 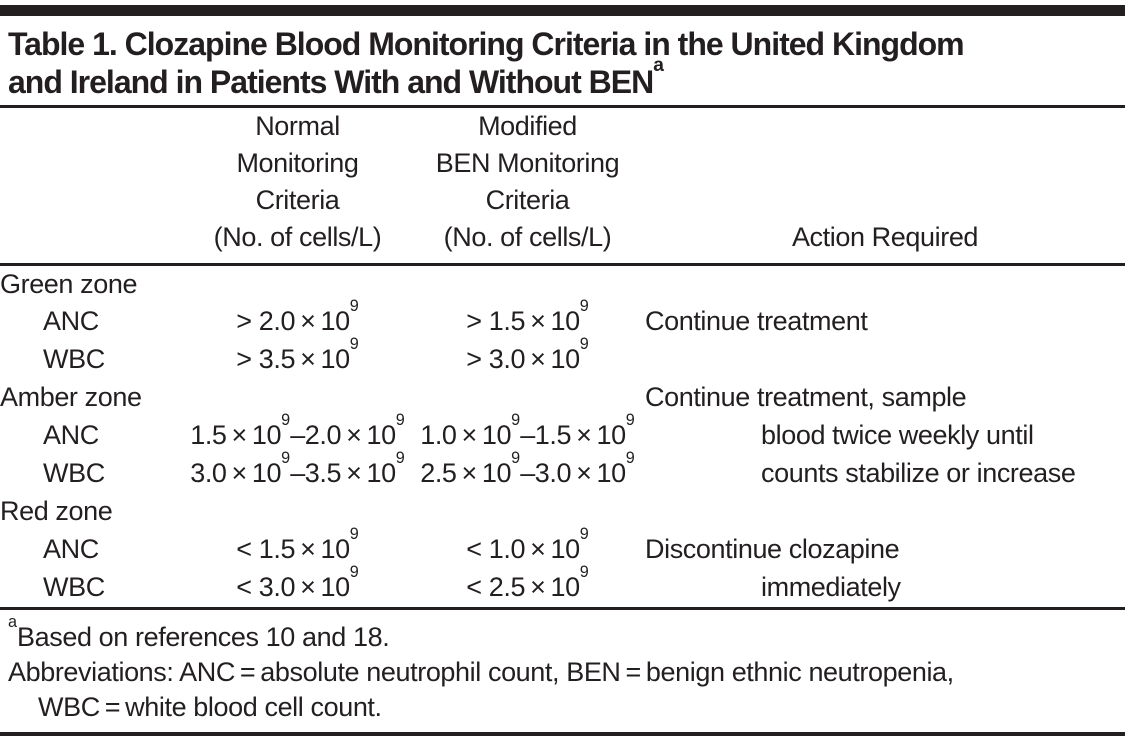 What do you see at coordinates (297, 126) in the screenshot?
I see `header-line: Normal` at bounding box center [297, 126].